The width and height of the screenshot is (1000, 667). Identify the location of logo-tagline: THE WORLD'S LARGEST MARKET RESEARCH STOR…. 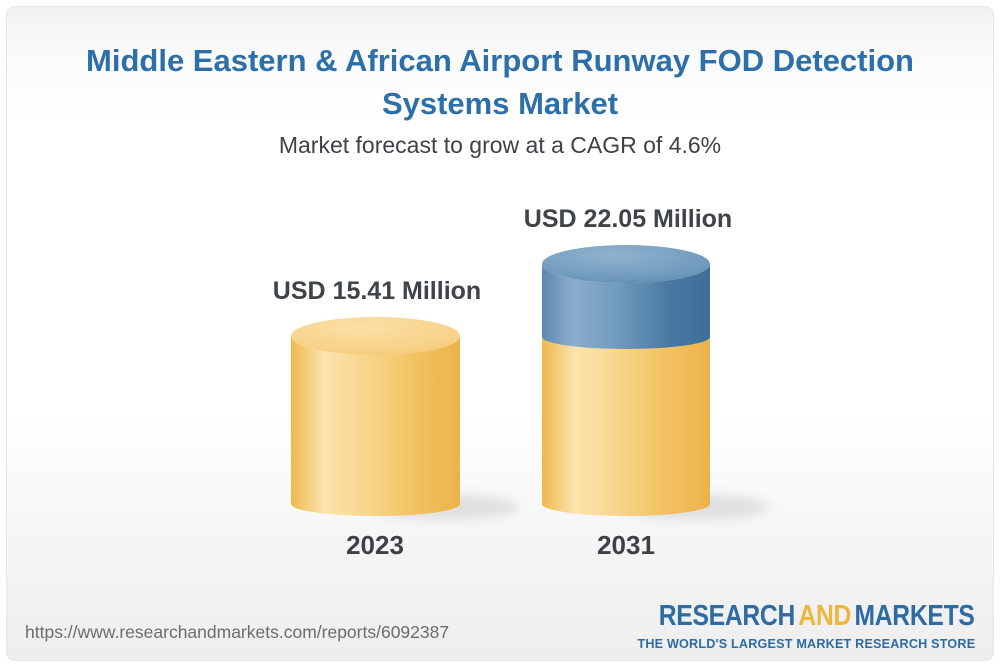
(806, 643).